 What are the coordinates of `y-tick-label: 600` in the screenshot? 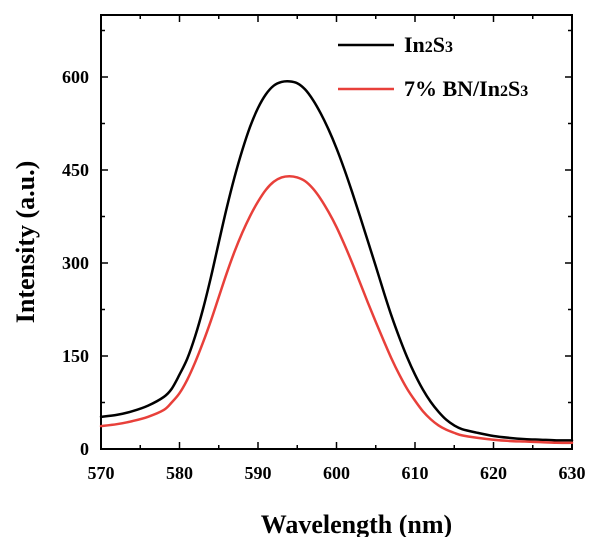 It's located at (75, 77).